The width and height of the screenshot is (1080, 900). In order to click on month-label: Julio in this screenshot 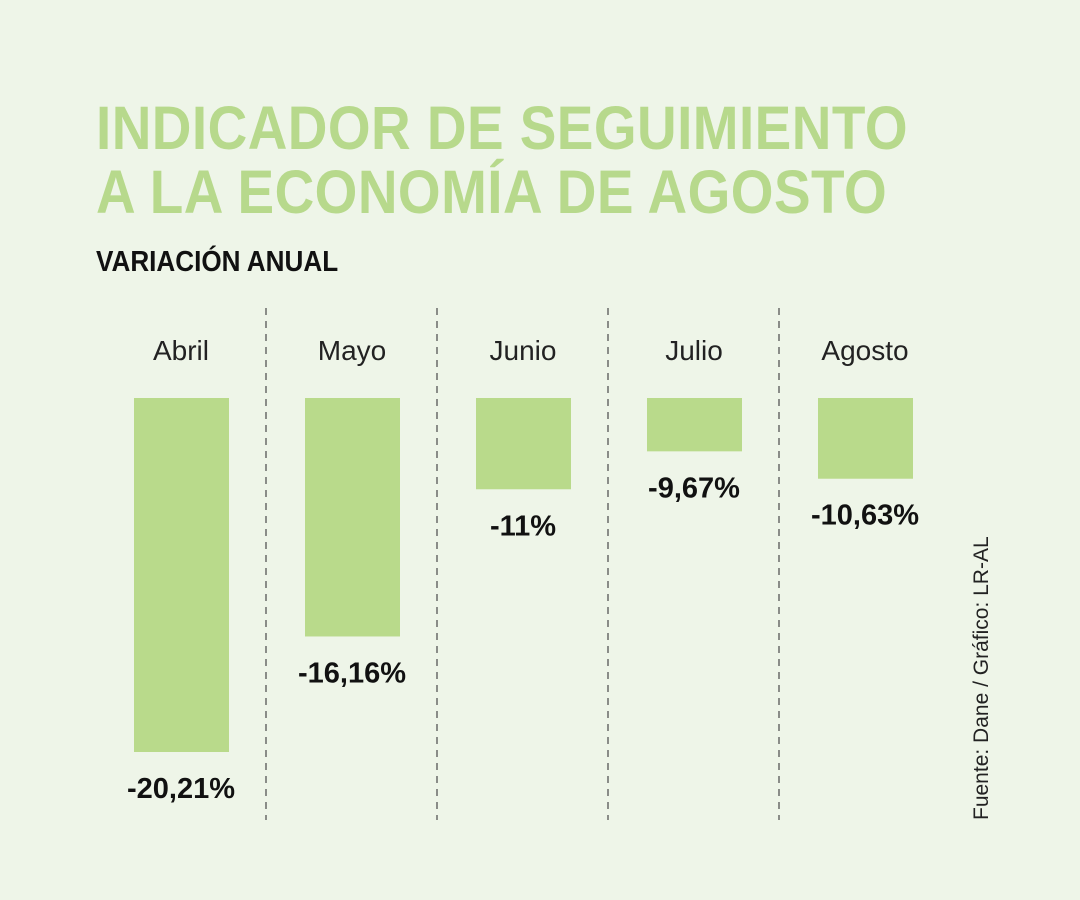, I will do `click(694, 350)`.